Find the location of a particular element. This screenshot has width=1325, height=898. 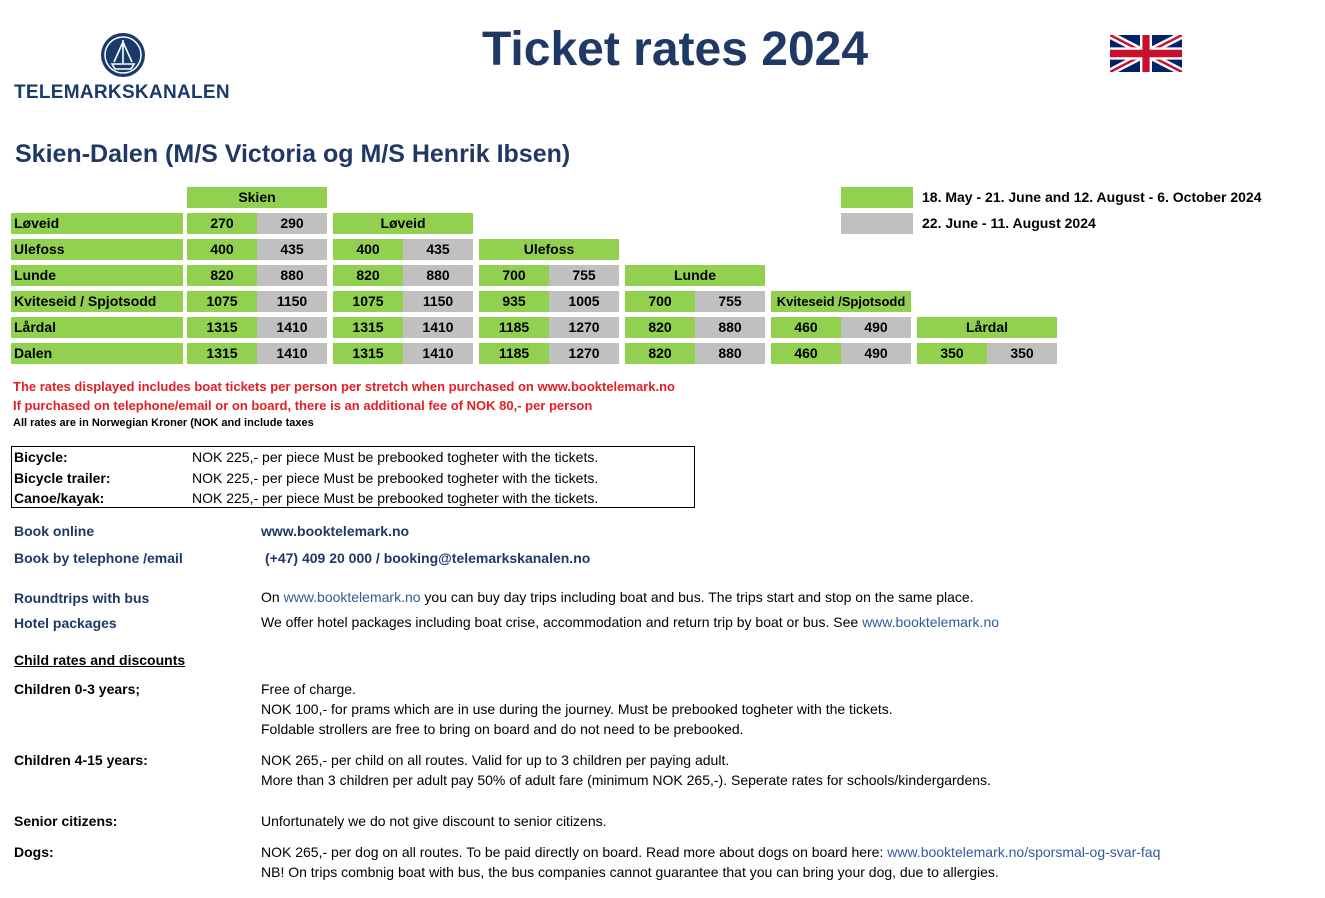

children-0-3-line: Free of charge. is located at coordinates (308, 689).